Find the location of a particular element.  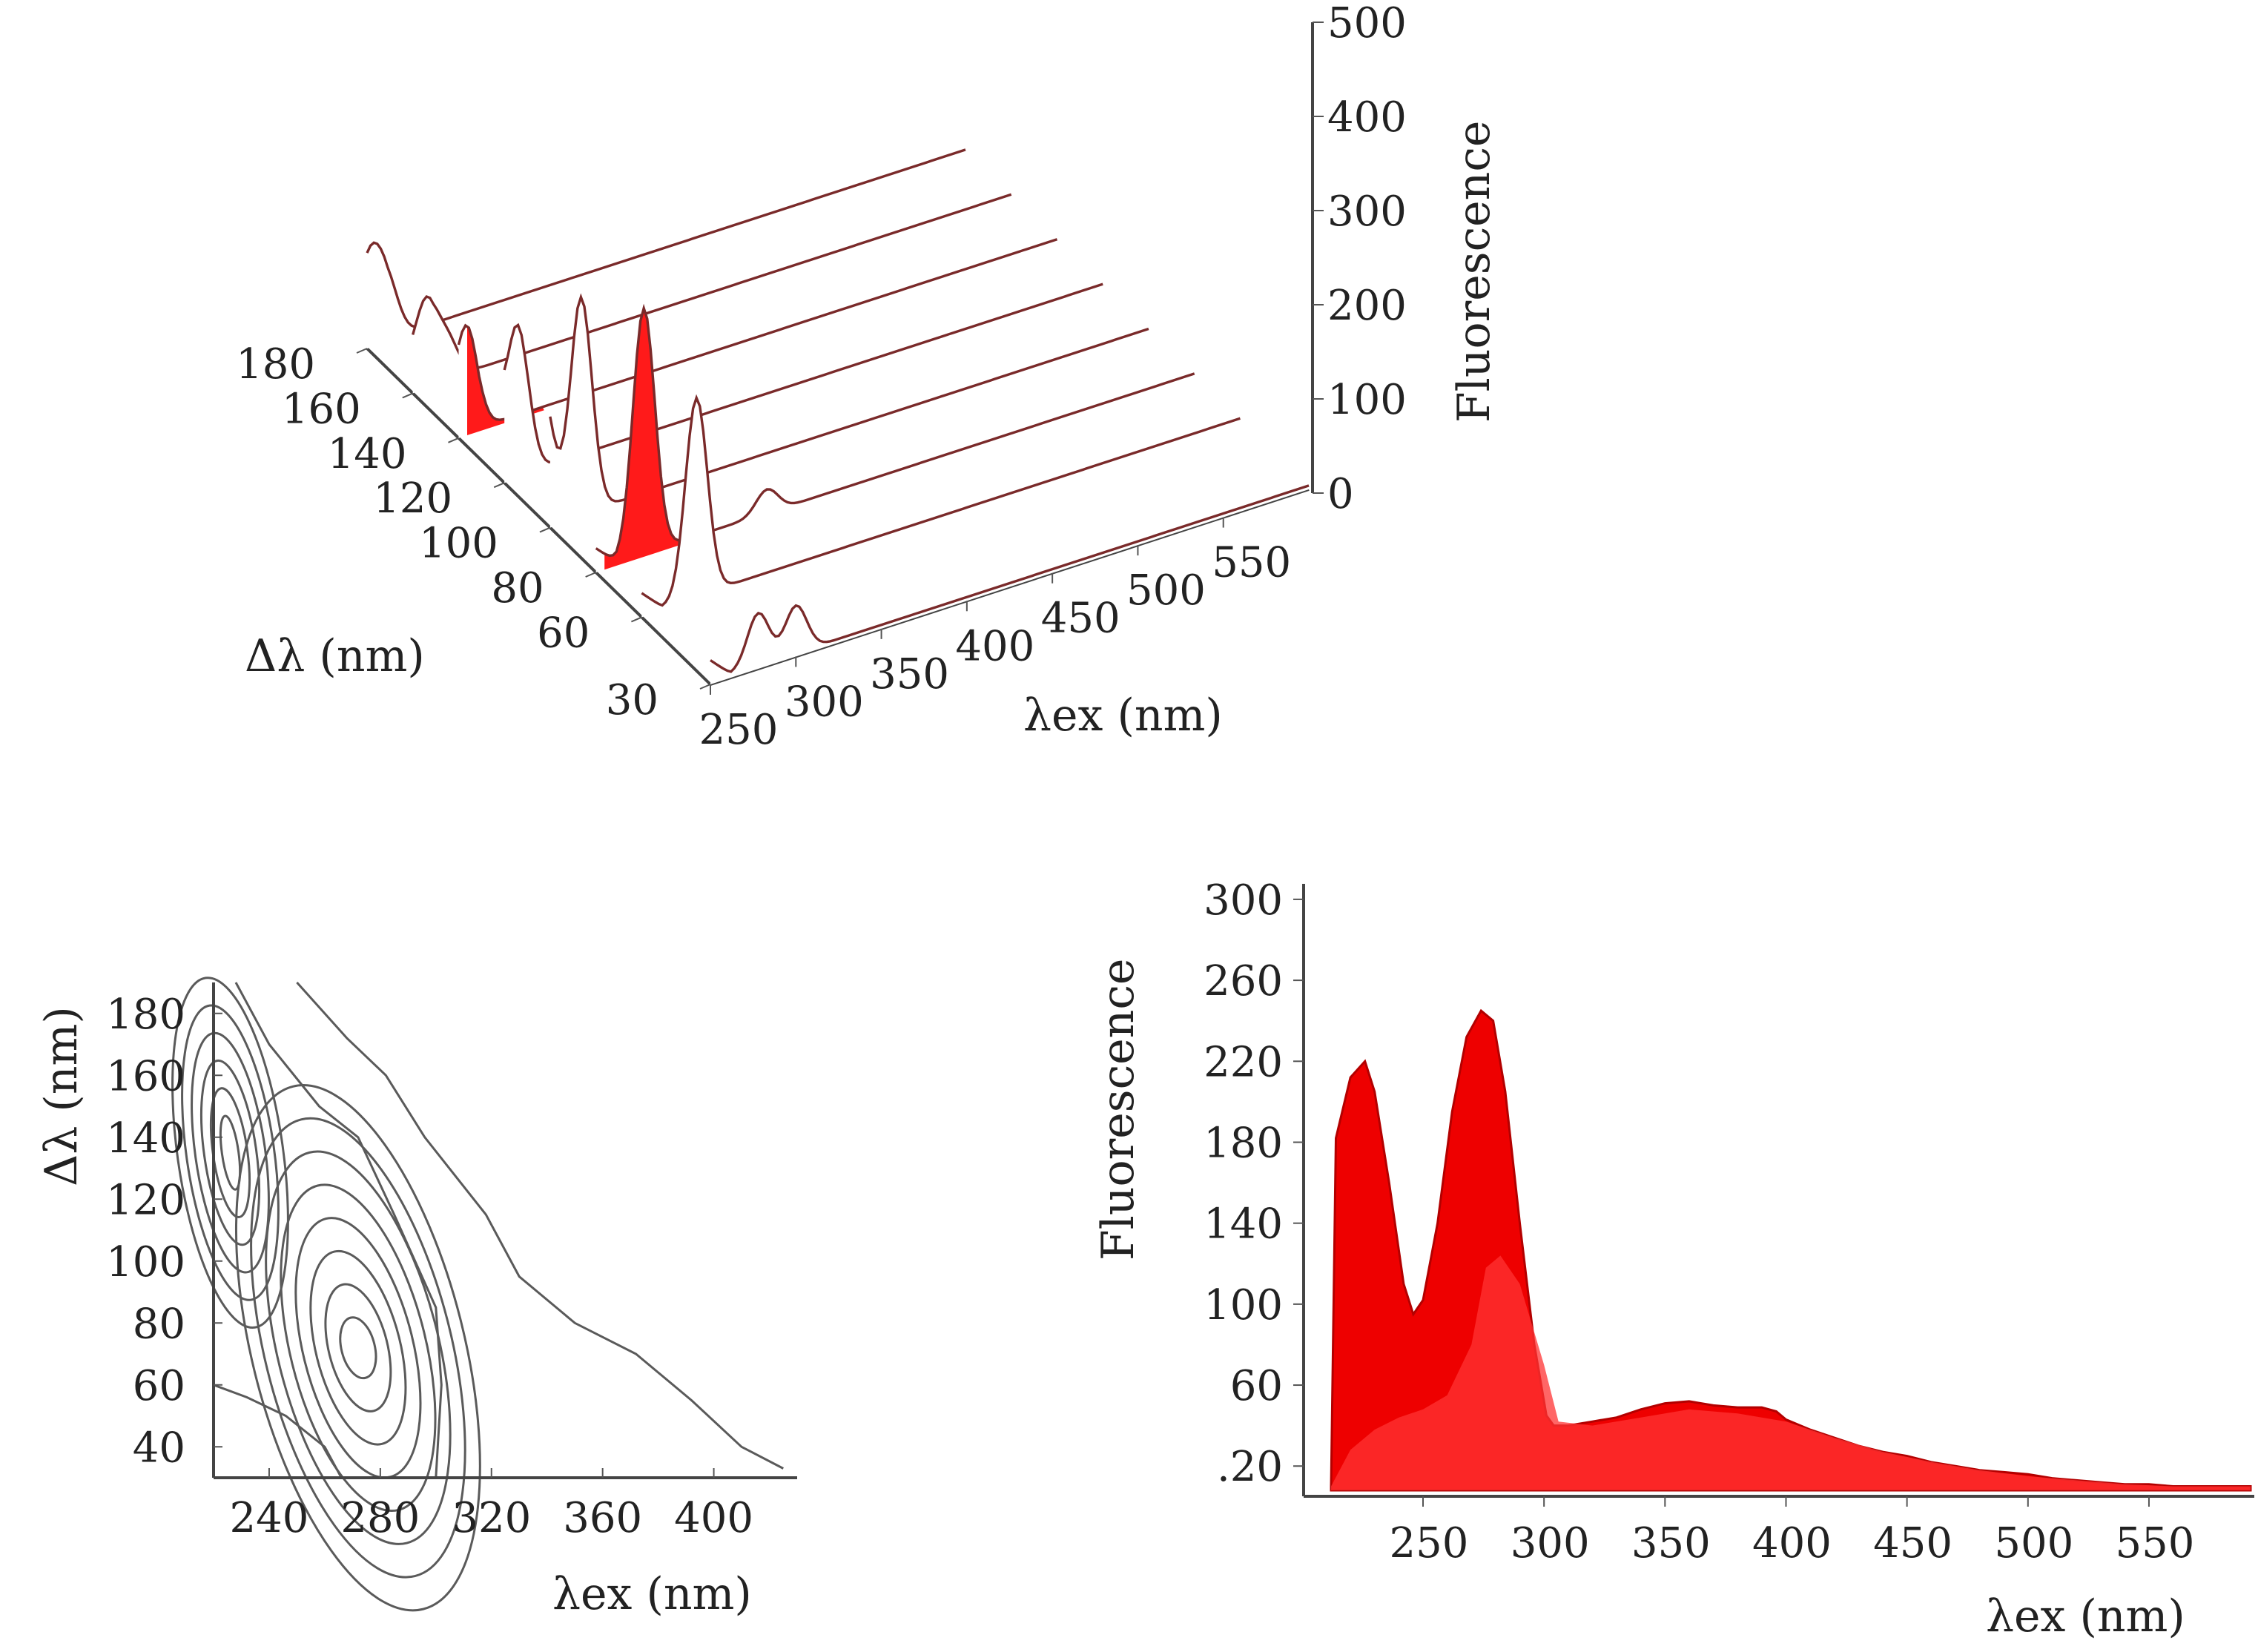

contour-ytick-label: 160 is located at coordinates (145, 1076).